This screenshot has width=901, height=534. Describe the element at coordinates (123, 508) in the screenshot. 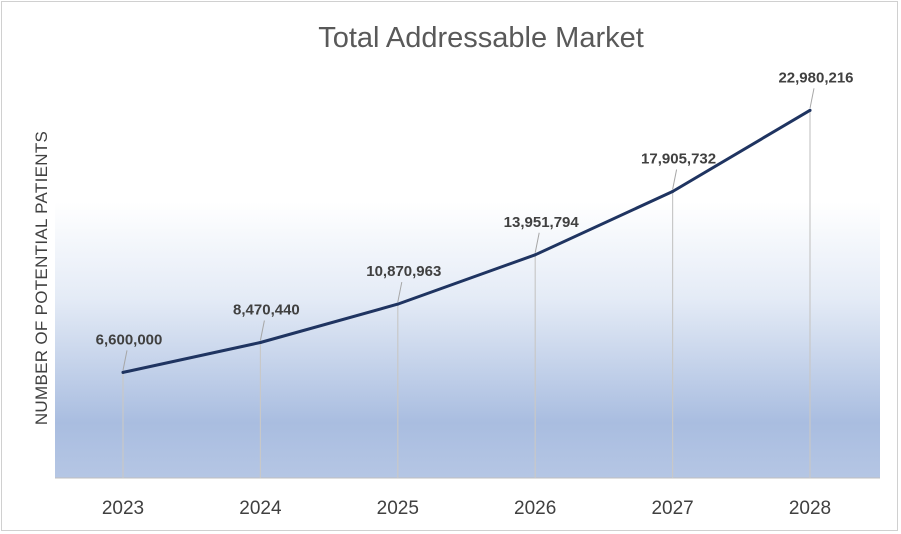

I see `x-tick-label: 2023` at that location.